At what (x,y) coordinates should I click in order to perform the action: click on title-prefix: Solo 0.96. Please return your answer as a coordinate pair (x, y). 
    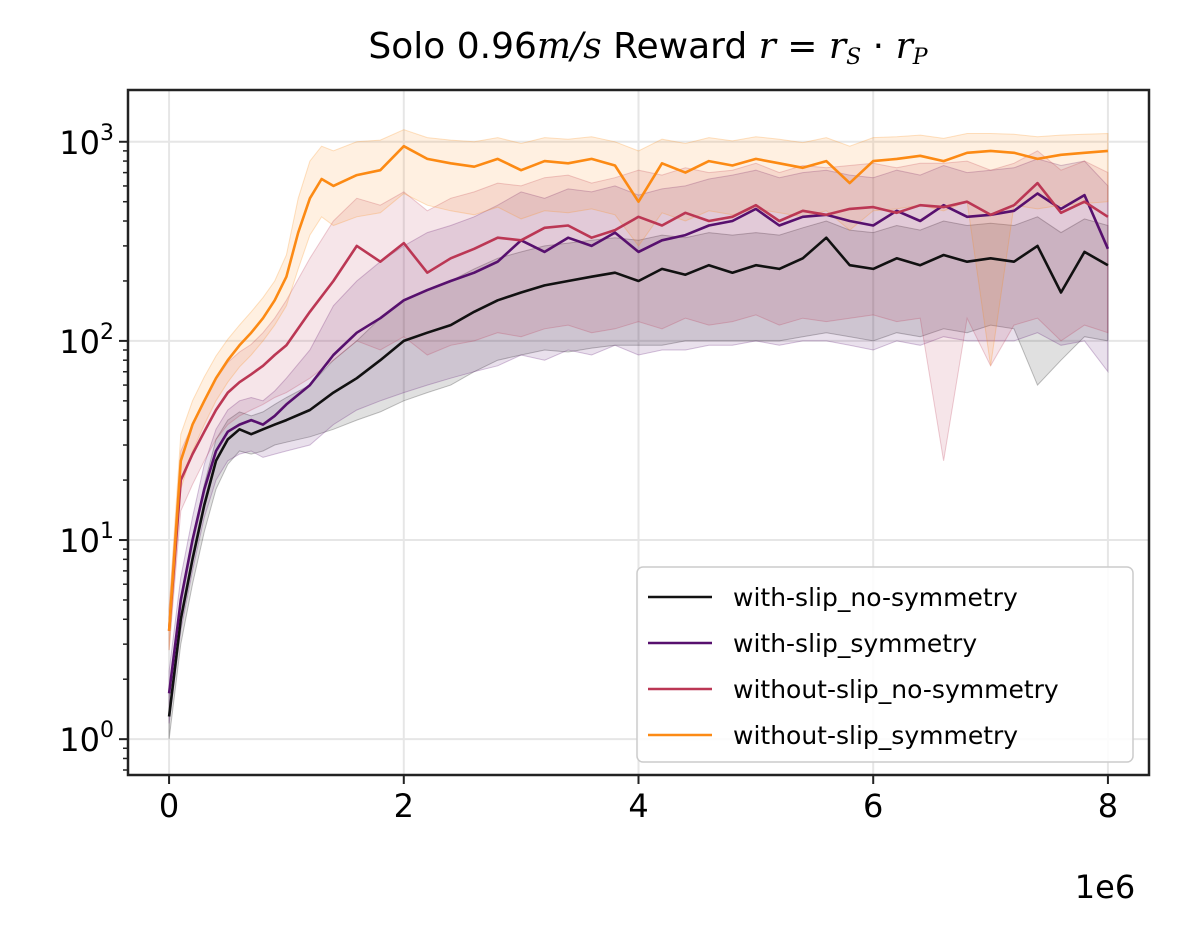
    Looking at the image, I should click on (452, 46).